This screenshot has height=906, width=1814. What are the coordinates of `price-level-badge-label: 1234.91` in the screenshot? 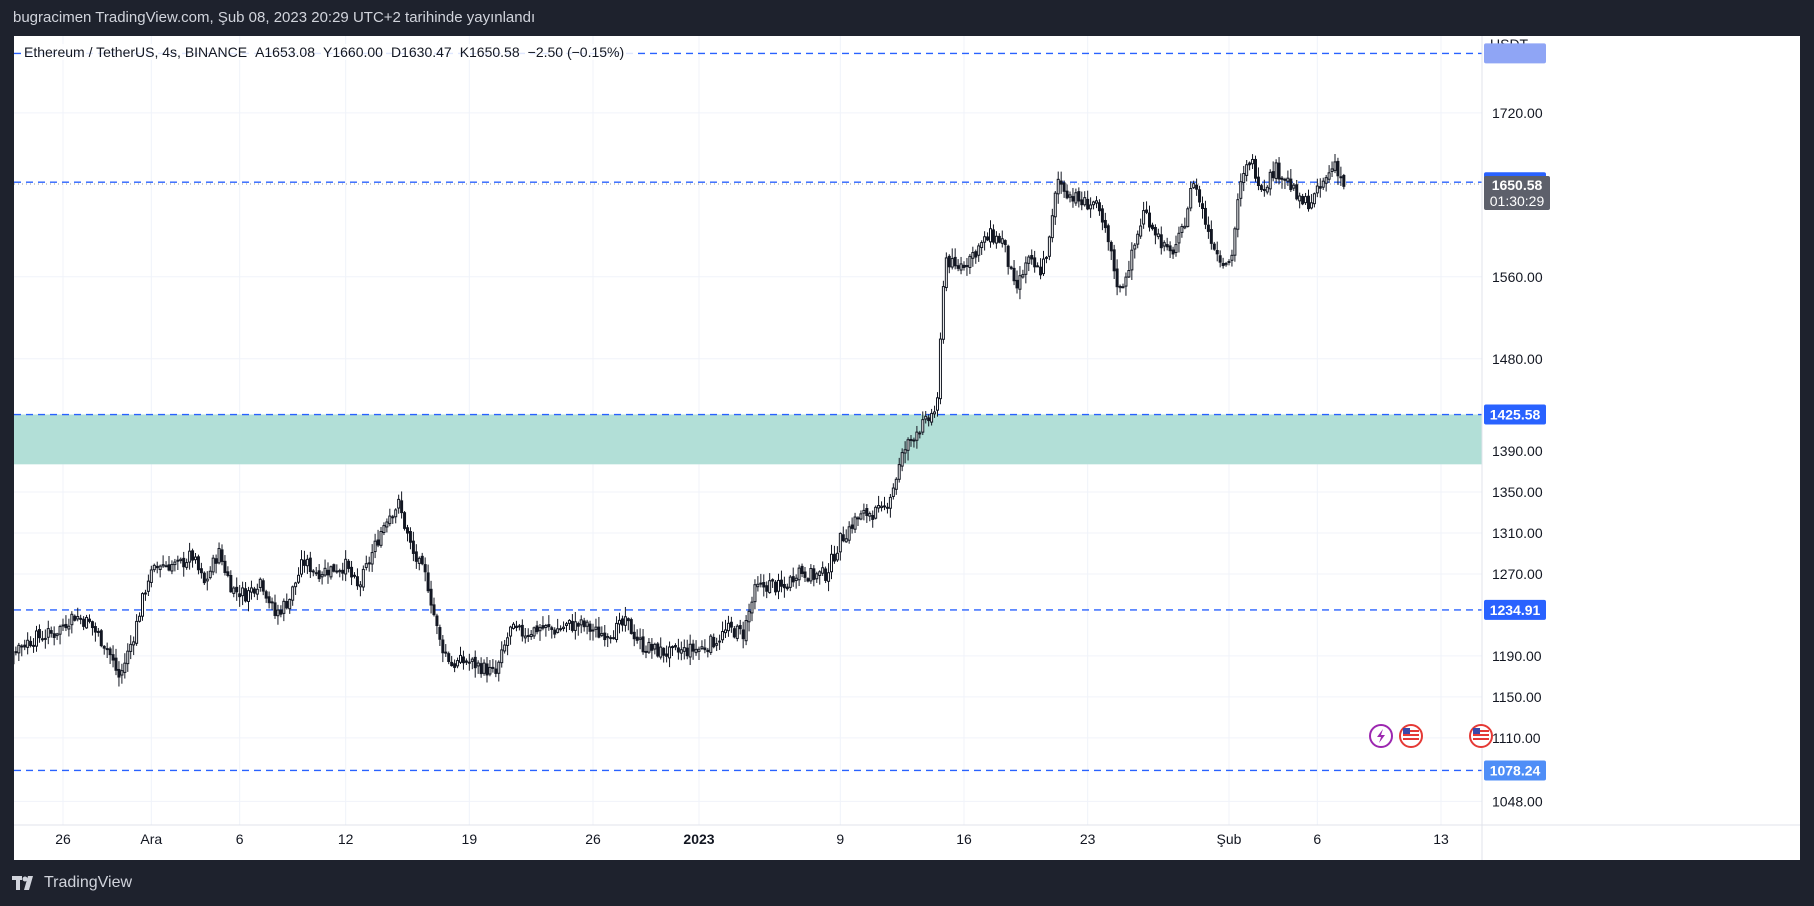 It's located at (1515, 610).